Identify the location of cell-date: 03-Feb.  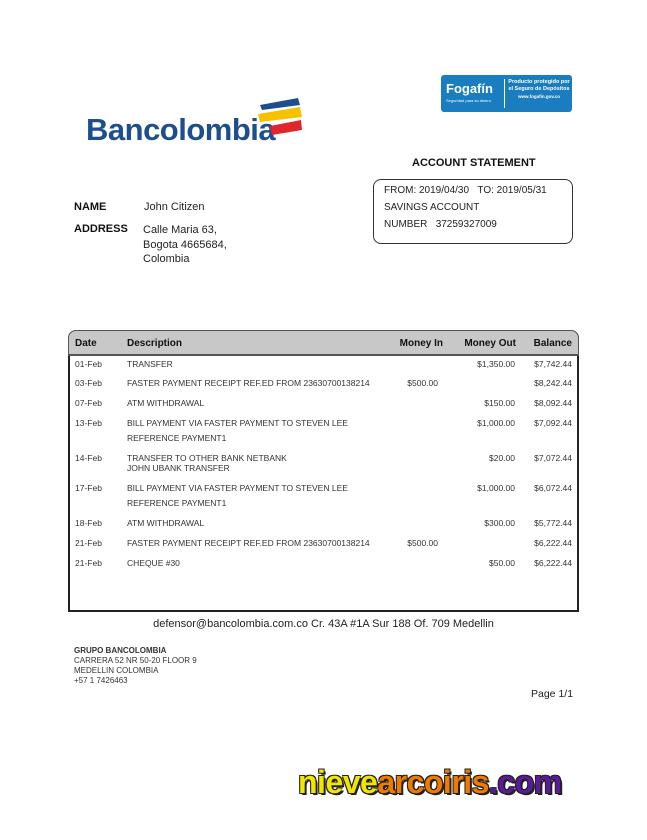
(88, 383).